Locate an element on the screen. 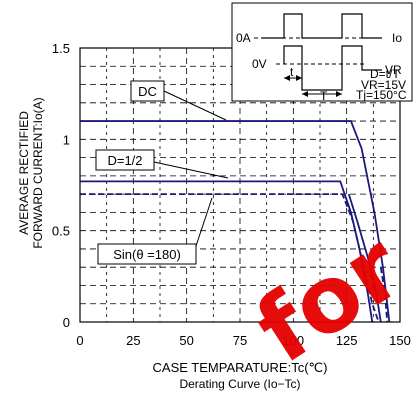 The height and width of the screenshot is (403, 418). annotation-half: D=1/2 is located at coordinates (162, 164).